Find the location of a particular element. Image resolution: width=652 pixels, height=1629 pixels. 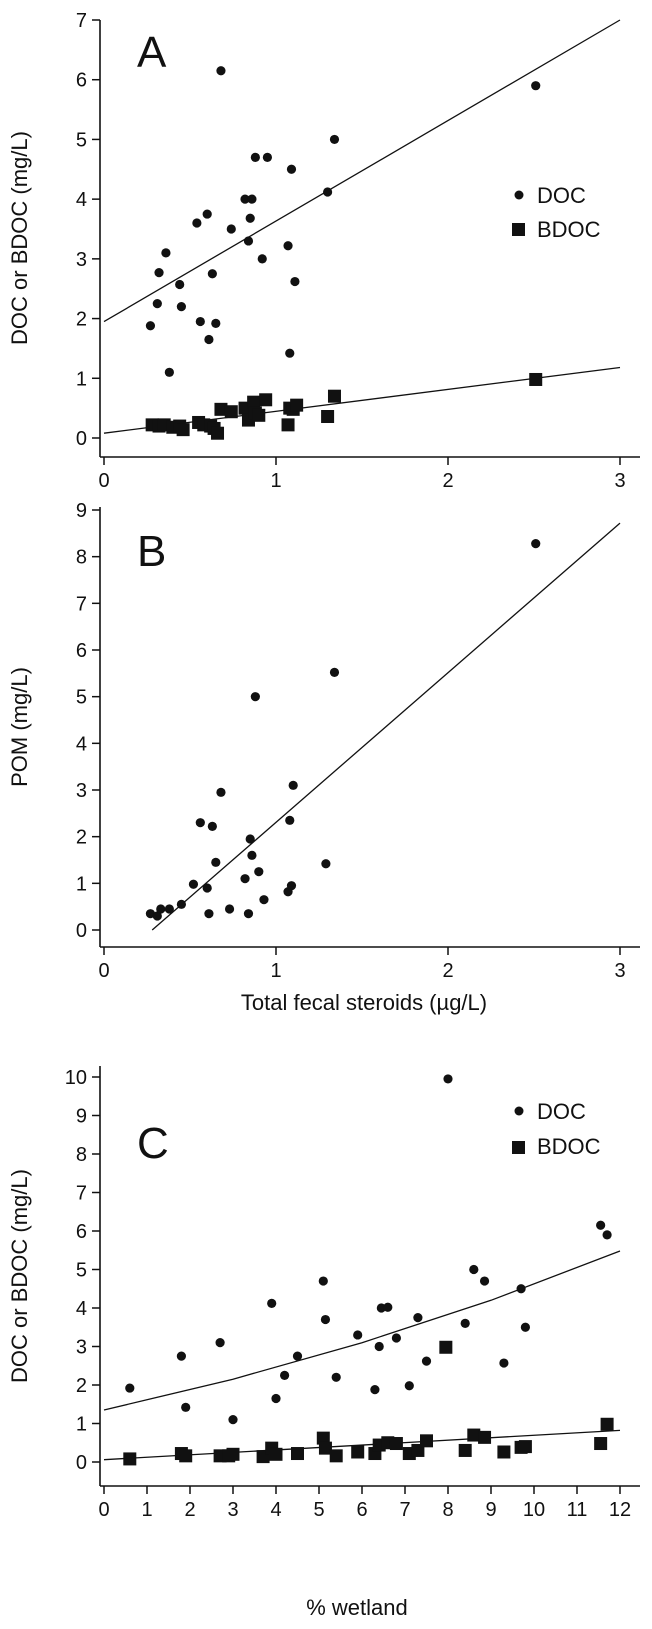

x-tick-labels: 0 1 2 3 4 5 6 7 8 9 10 11 12 is located at coordinates (364, 1503).